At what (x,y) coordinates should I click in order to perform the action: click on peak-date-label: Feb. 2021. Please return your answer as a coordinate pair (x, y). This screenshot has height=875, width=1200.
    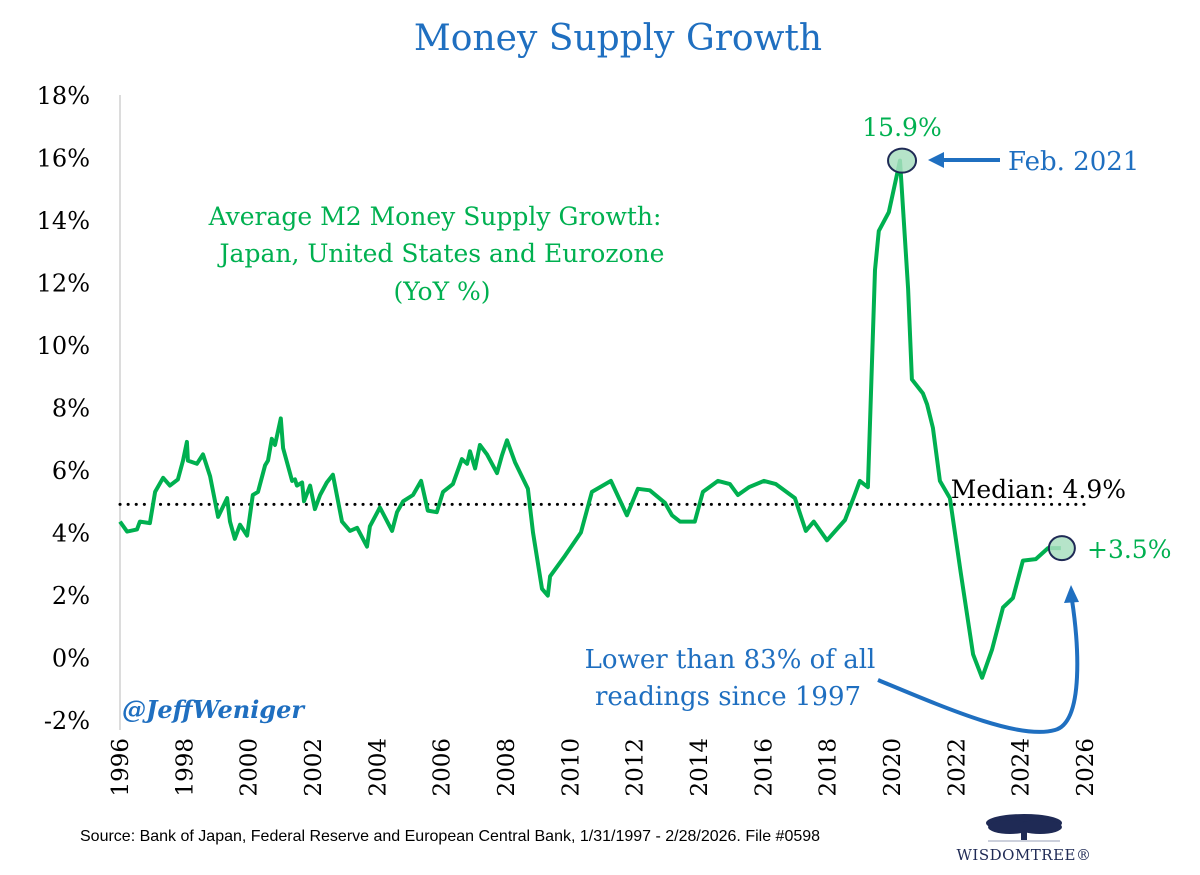
    Looking at the image, I should click on (1073, 162).